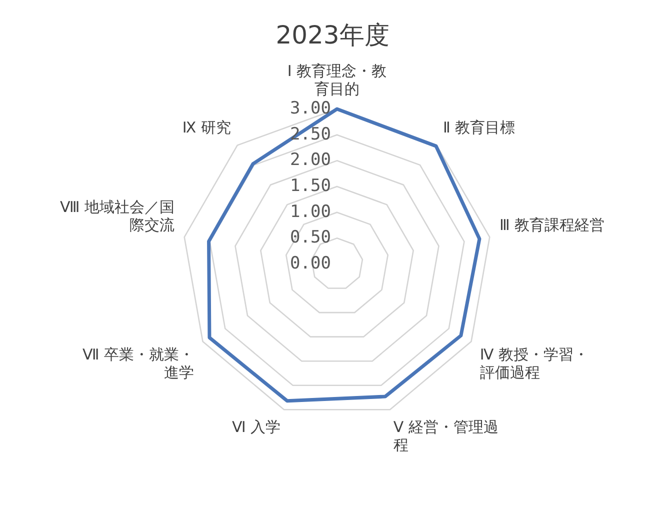 The image size is (665, 511). What do you see at coordinates (138, 363) in the screenshot?
I see `spoke-label: Ⅶ 卒業・就業・進学` at bounding box center [138, 363].